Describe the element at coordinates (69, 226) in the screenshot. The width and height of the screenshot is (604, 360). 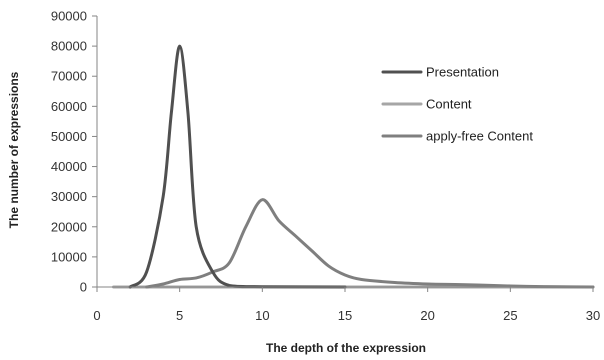
I see `y-tick-label: 20000` at that location.